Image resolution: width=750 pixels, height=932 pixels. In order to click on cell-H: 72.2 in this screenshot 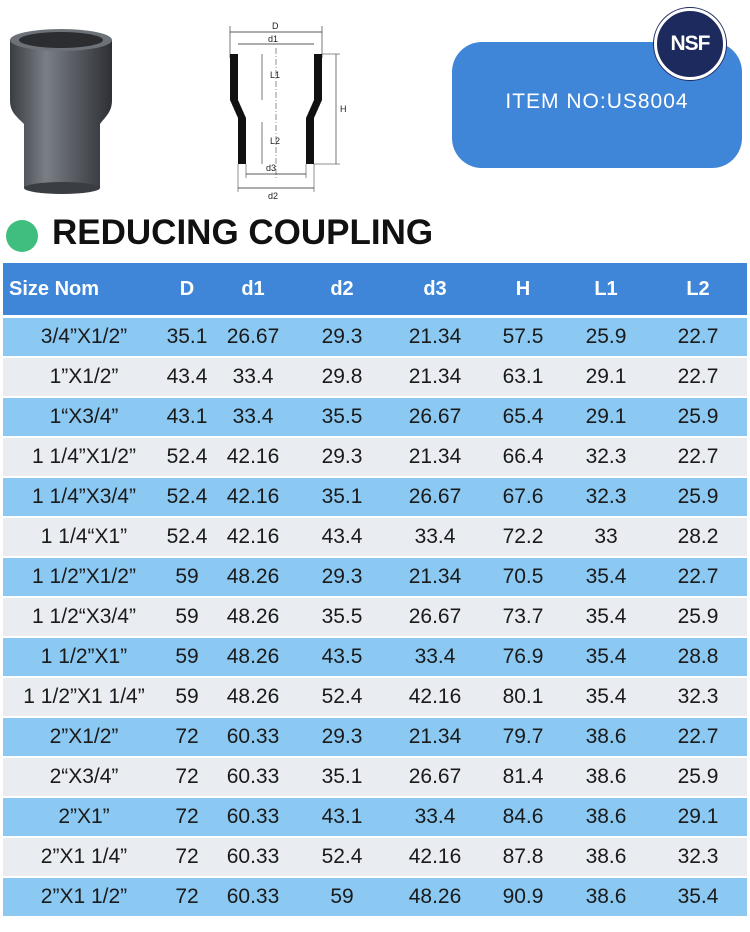, I will do `click(523, 537)`.